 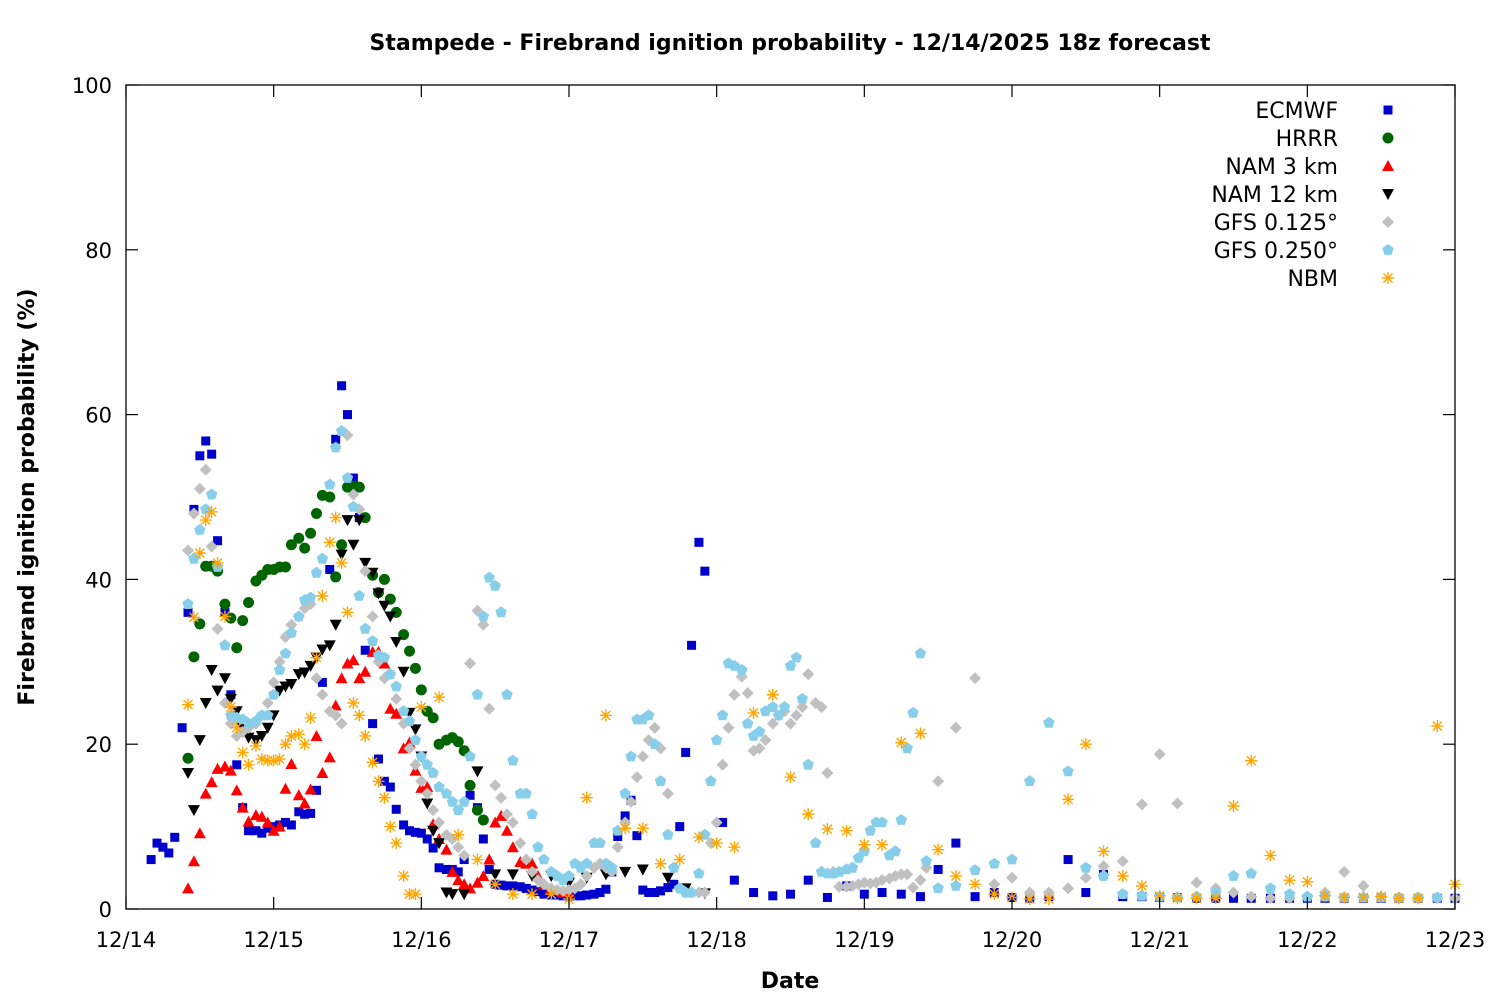 I want to click on y-tick-label: 20, so click(x=98, y=745).